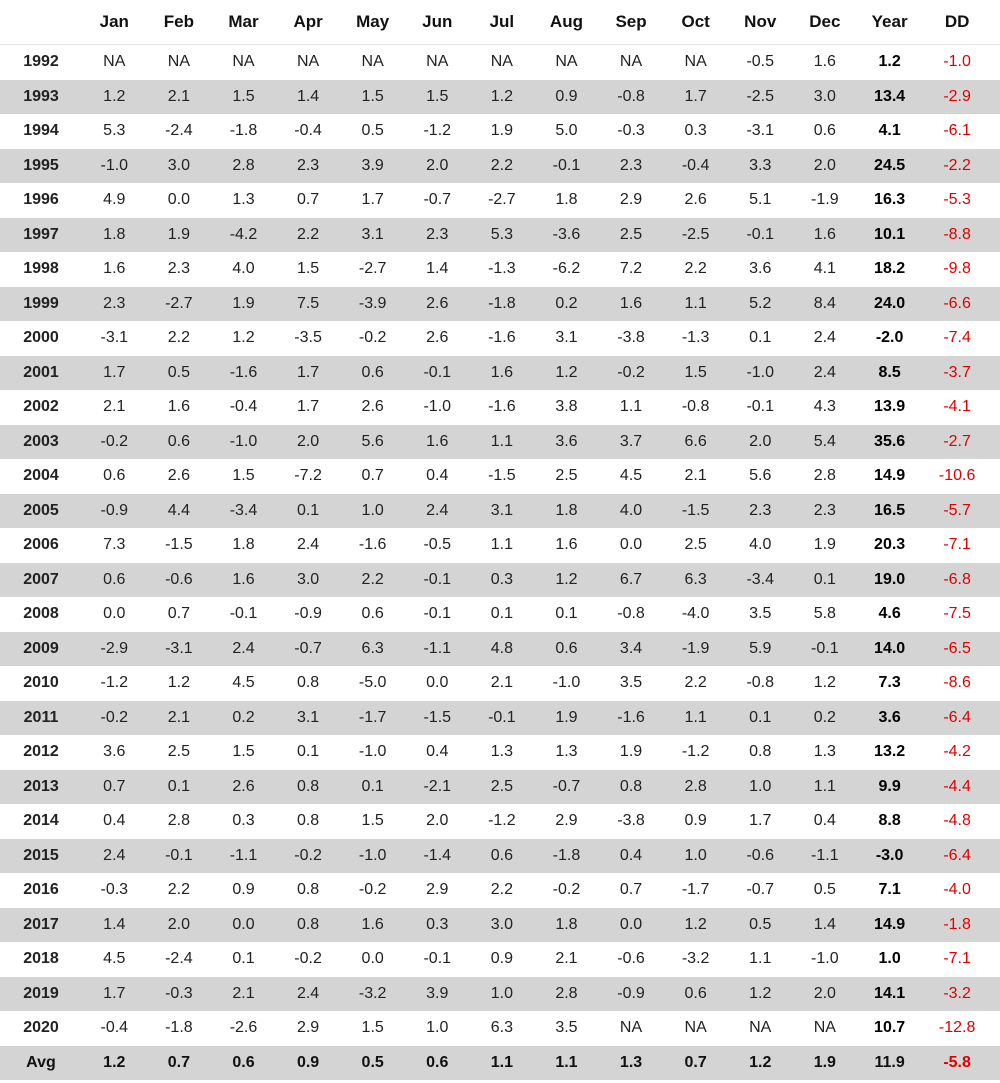 This screenshot has width=1000, height=1083. I want to click on month-cell: 0.7, so click(631, 890).